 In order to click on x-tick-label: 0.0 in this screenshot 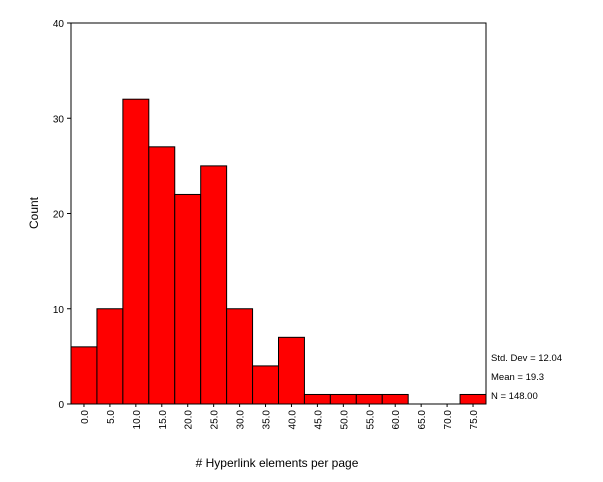, I will do `click(85, 417)`.